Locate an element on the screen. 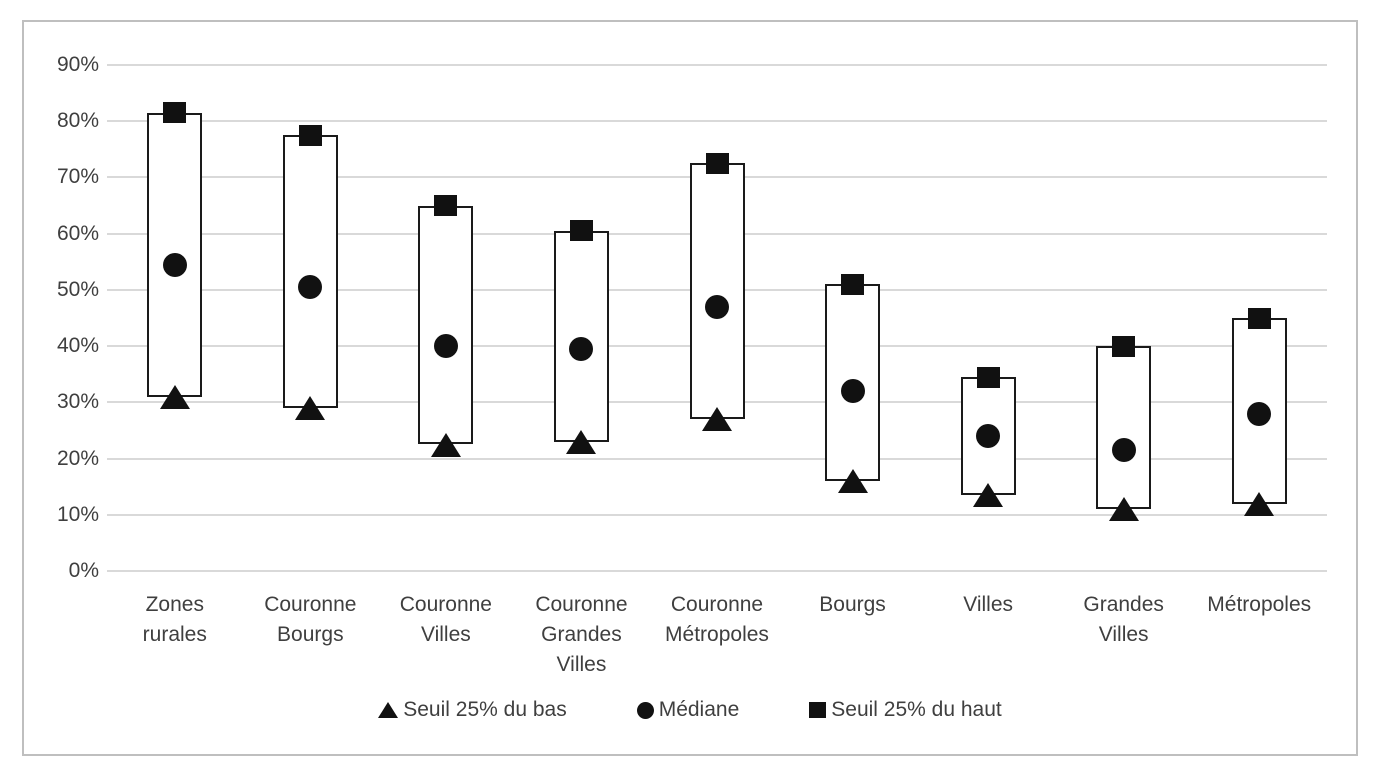 This screenshot has width=1374, height=774. square-marker-icon is located at coordinates (818, 710).